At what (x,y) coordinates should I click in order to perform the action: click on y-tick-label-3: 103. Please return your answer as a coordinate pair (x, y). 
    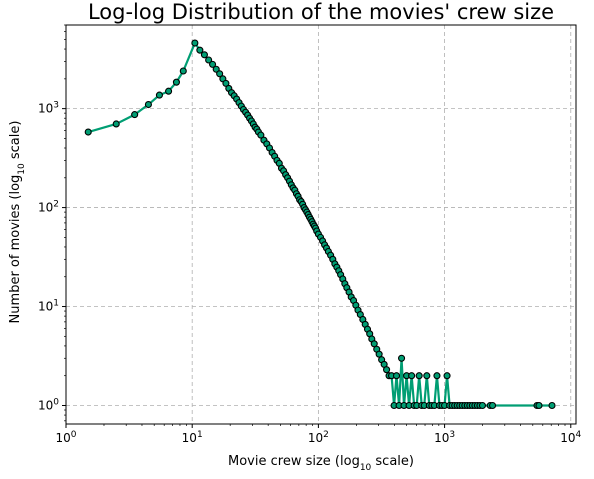
    Looking at the image, I should click on (48, 108).